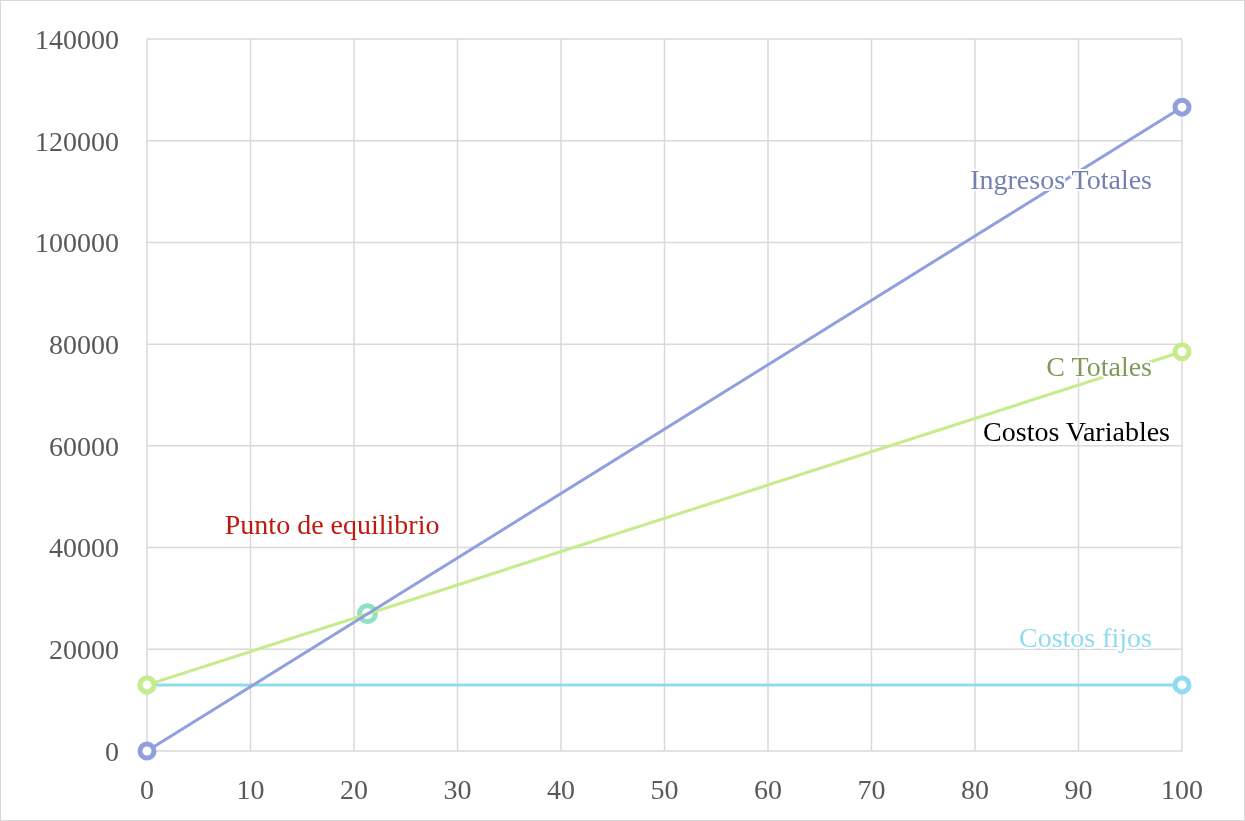 The height and width of the screenshot is (821, 1245). I want to click on x-tick-label: 50, so click(664, 789).